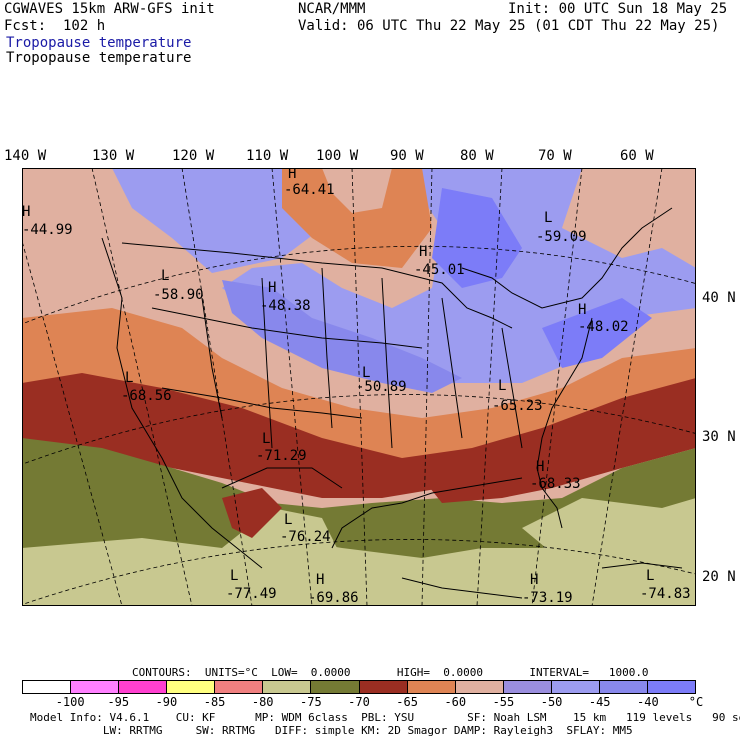 The height and width of the screenshot is (740, 740). Describe the element at coordinates (99, 58) in the screenshot. I see `field-title-secondary: Tropopause temperature` at that location.